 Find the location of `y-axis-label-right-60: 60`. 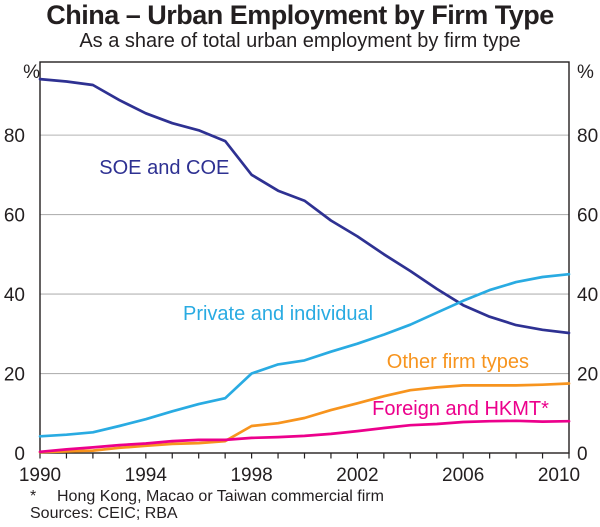

y-axis-label-right-60: 60 is located at coordinates (587, 216).